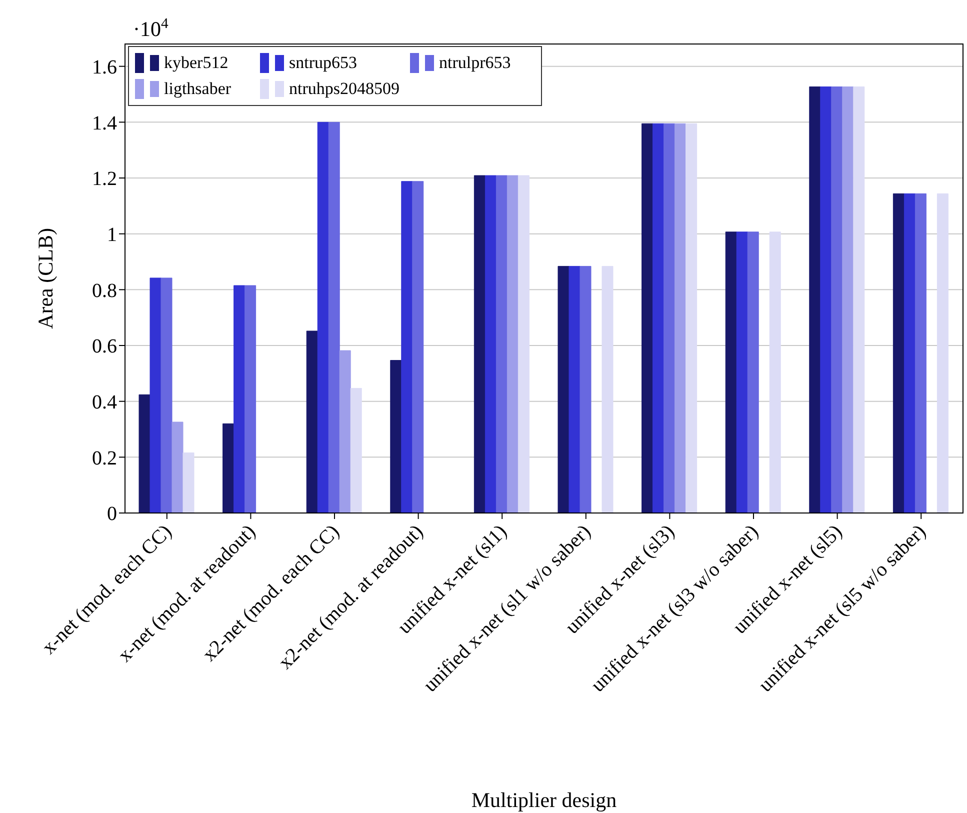  Describe the element at coordinates (104, 402) in the screenshot. I see `y-tick-label: 0.4` at that location.